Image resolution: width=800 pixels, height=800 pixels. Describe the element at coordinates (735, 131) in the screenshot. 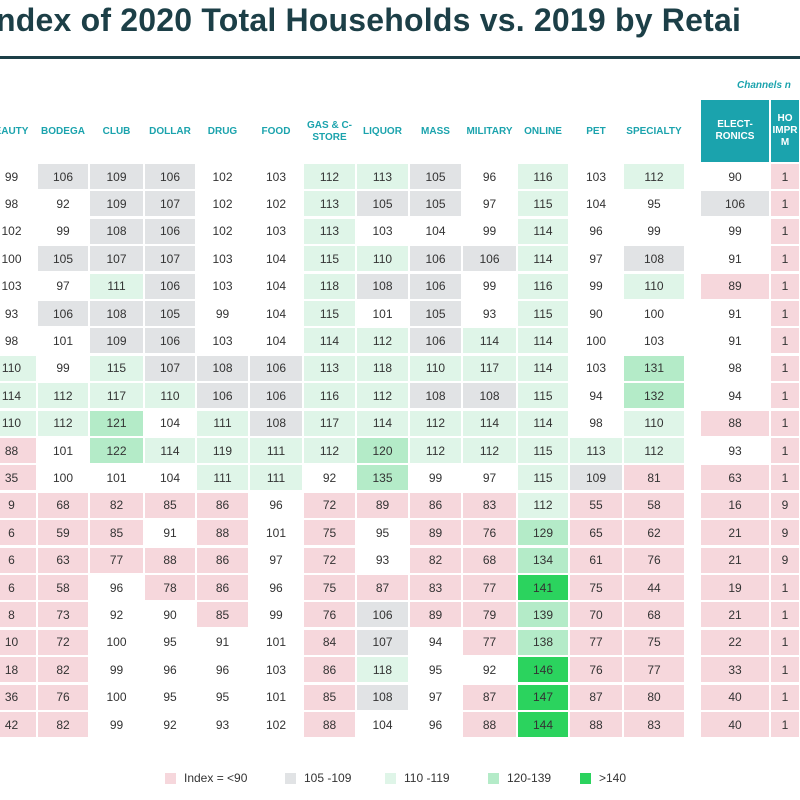

I see `col-header-elect-ronics: ELECT- RONICS` at that location.